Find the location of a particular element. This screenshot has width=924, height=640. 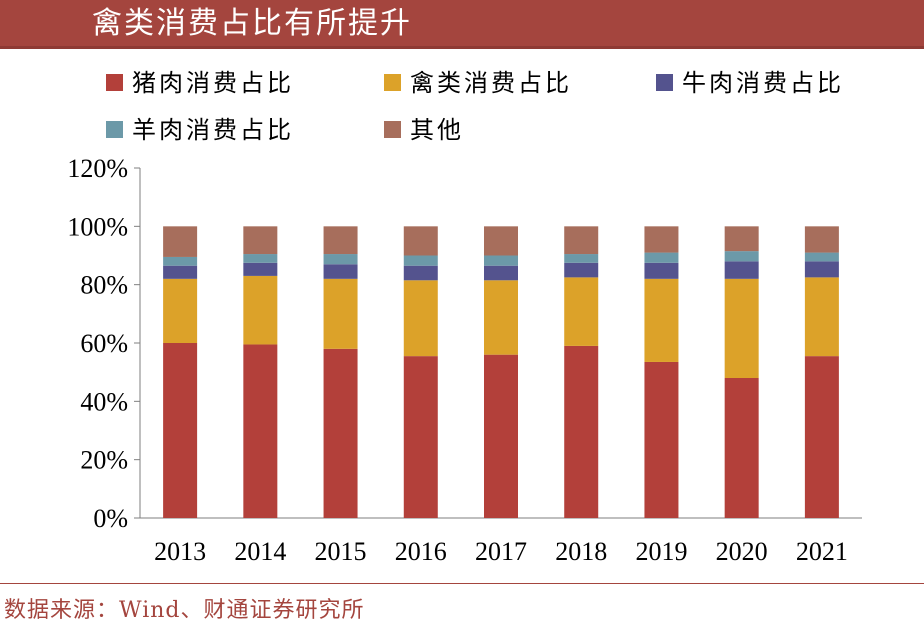

page-title: 禽类消费占比有所提升 is located at coordinates (252, 23).